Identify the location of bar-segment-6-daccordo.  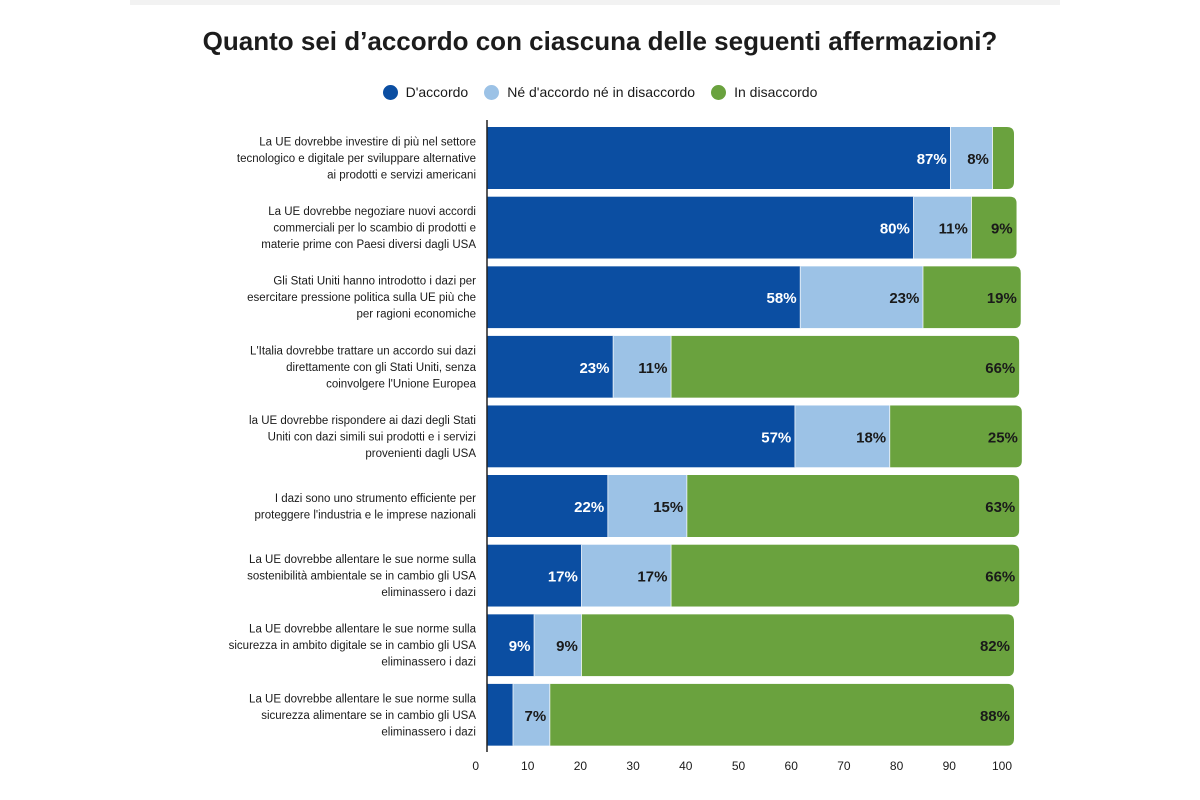
(548, 506).